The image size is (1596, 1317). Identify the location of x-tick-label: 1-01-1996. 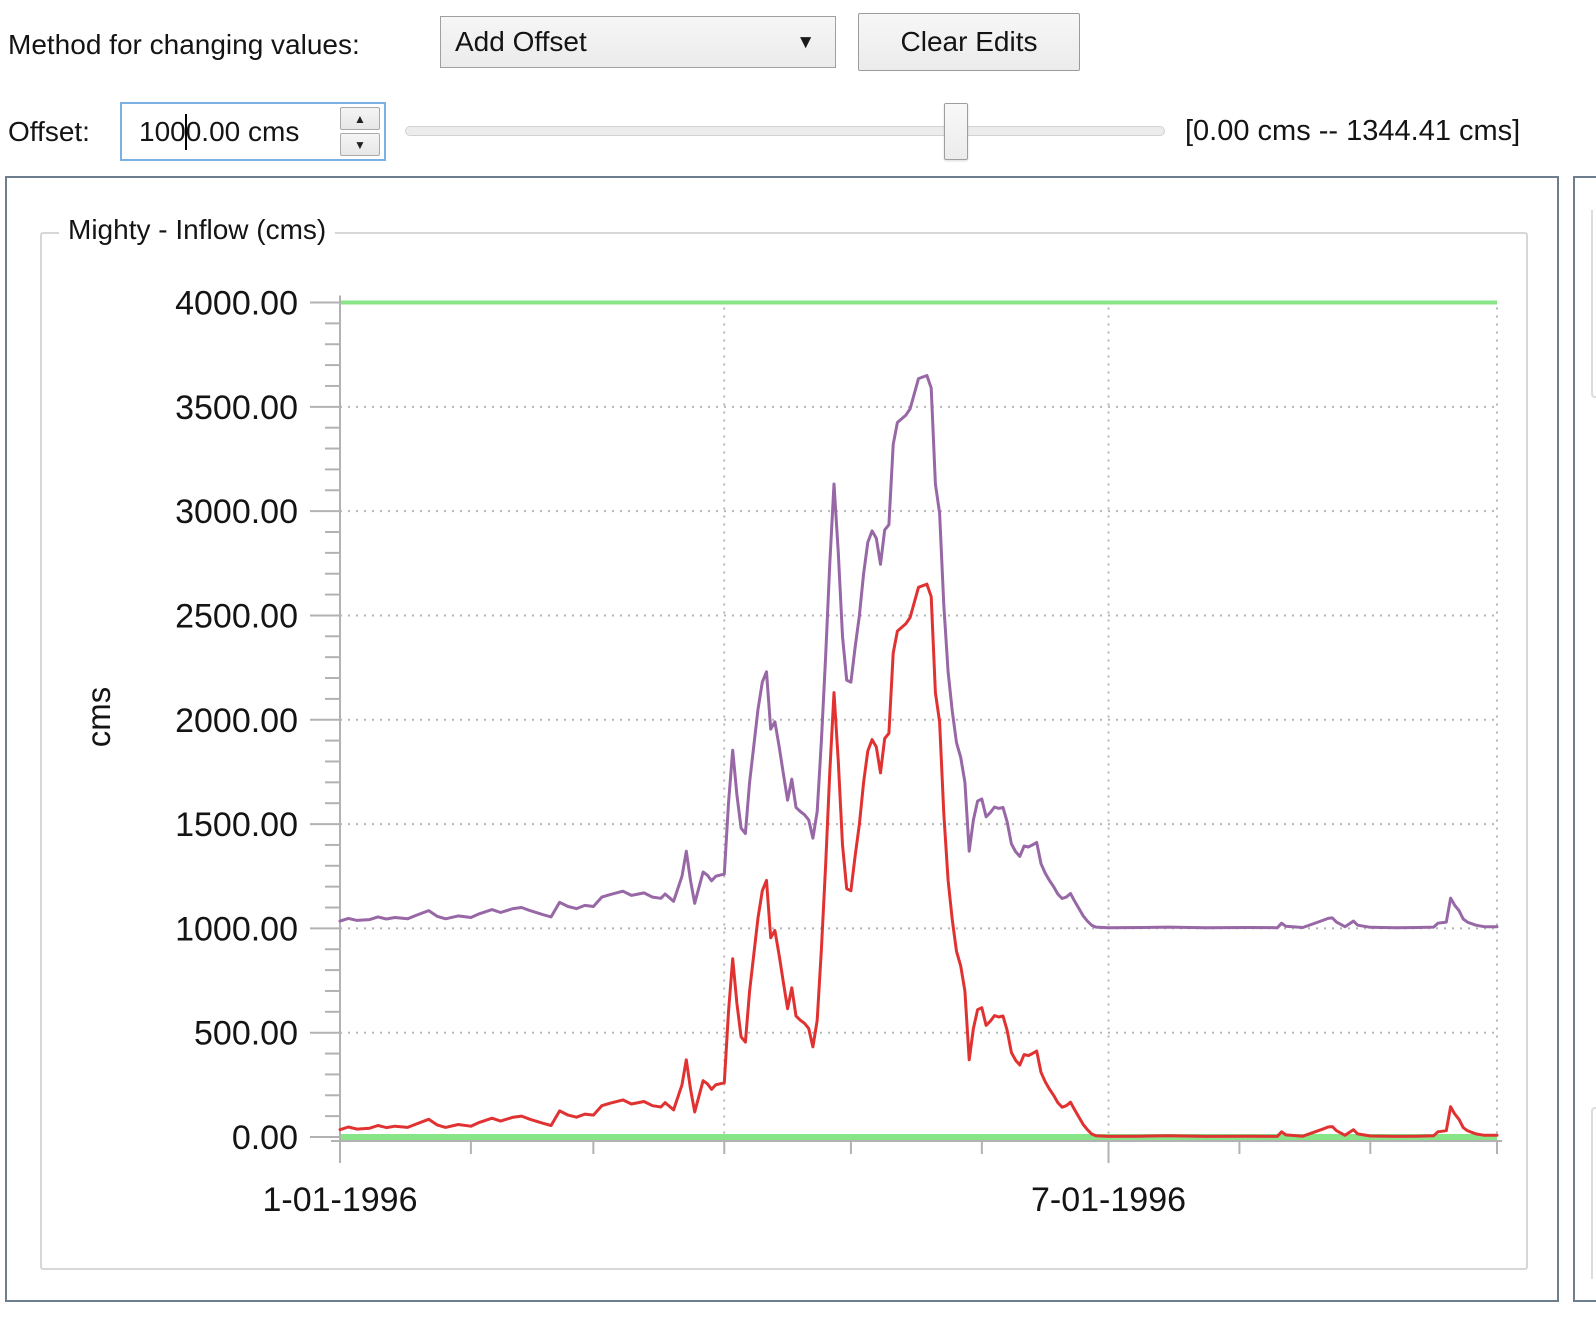
(339, 1200).